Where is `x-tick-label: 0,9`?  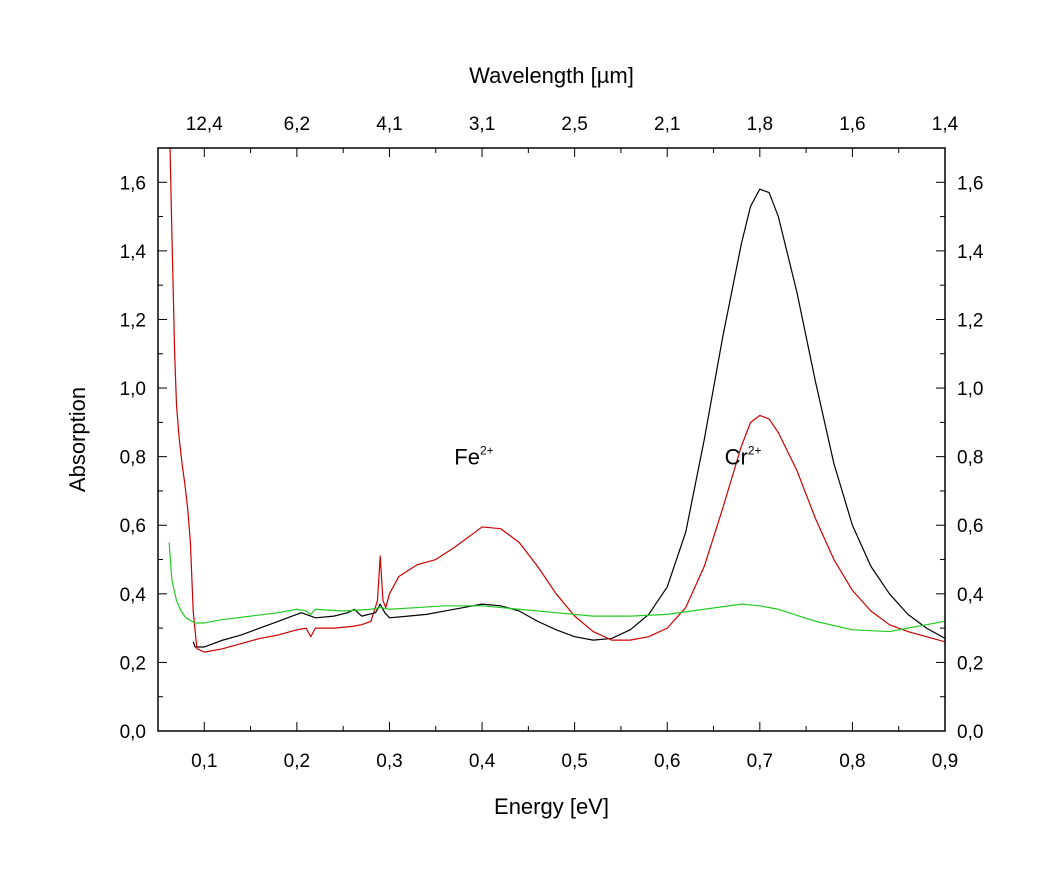
x-tick-label: 0,9 is located at coordinates (945, 761).